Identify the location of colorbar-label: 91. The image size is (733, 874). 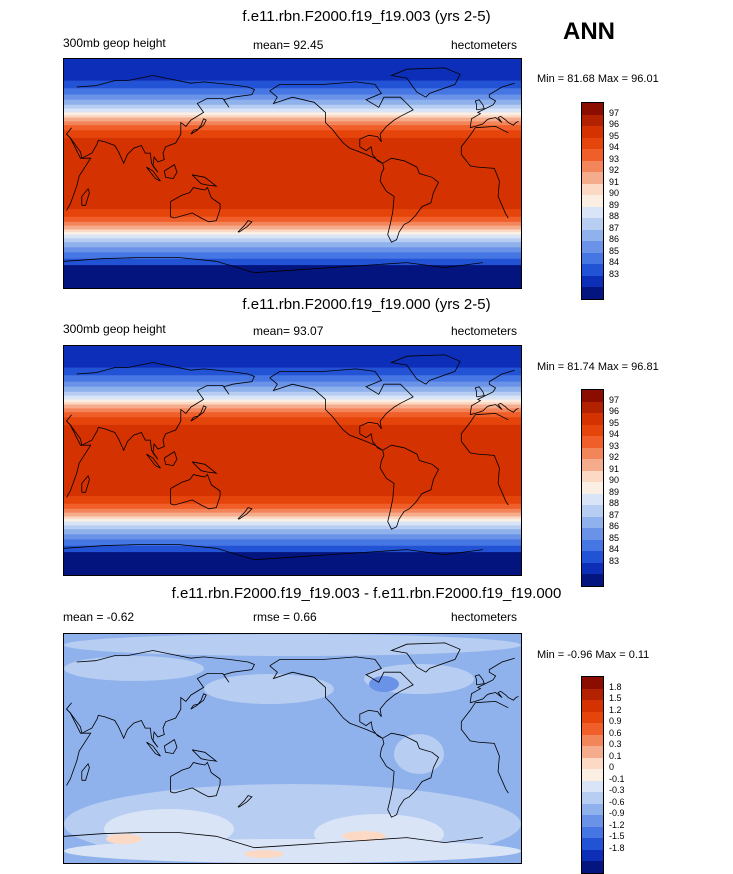
(614, 181).